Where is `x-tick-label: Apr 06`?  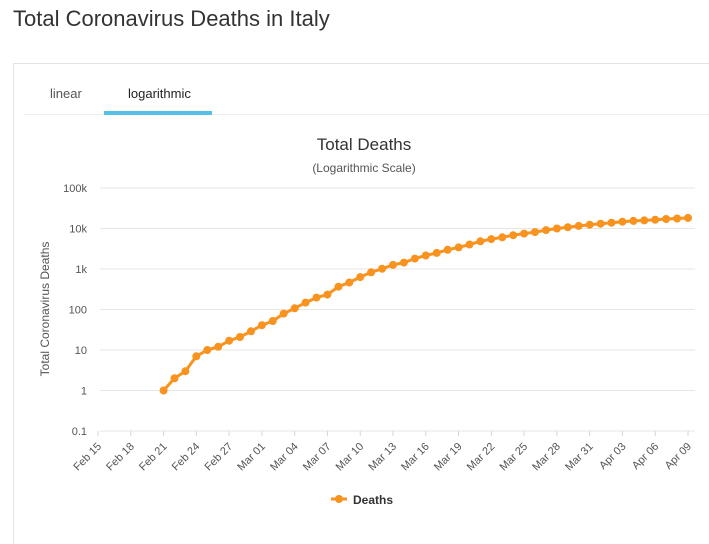
x-tick-label: Apr 06 is located at coordinates (645, 456).